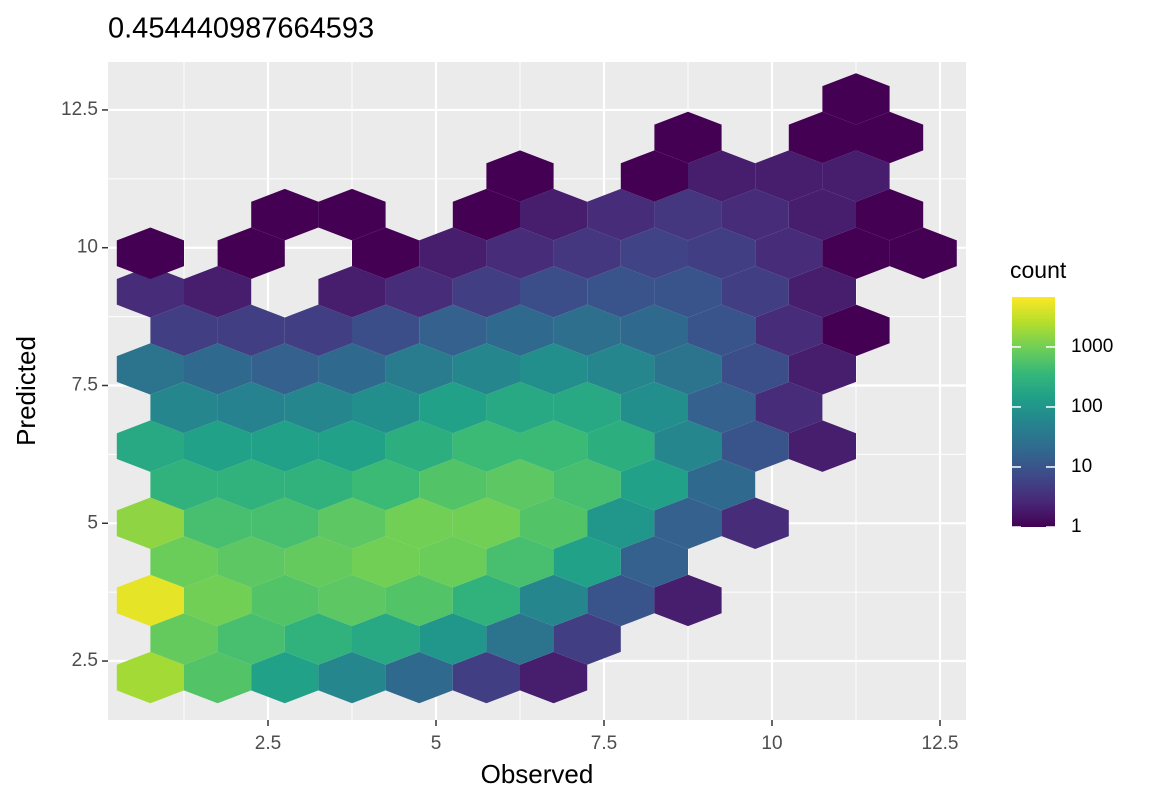 Image resolution: width=1152 pixels, height=811 pixels. I want to click on x-axis-label: Observed, so click(537, 774).